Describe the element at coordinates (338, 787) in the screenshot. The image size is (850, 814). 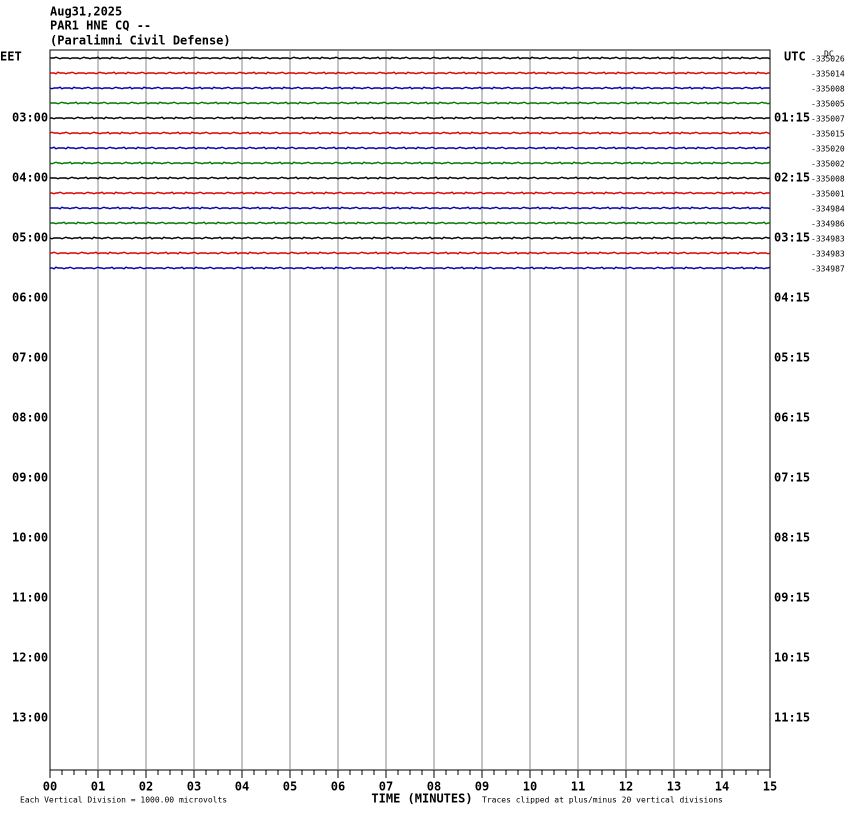
I see `x-tick-label: 06` at that location.